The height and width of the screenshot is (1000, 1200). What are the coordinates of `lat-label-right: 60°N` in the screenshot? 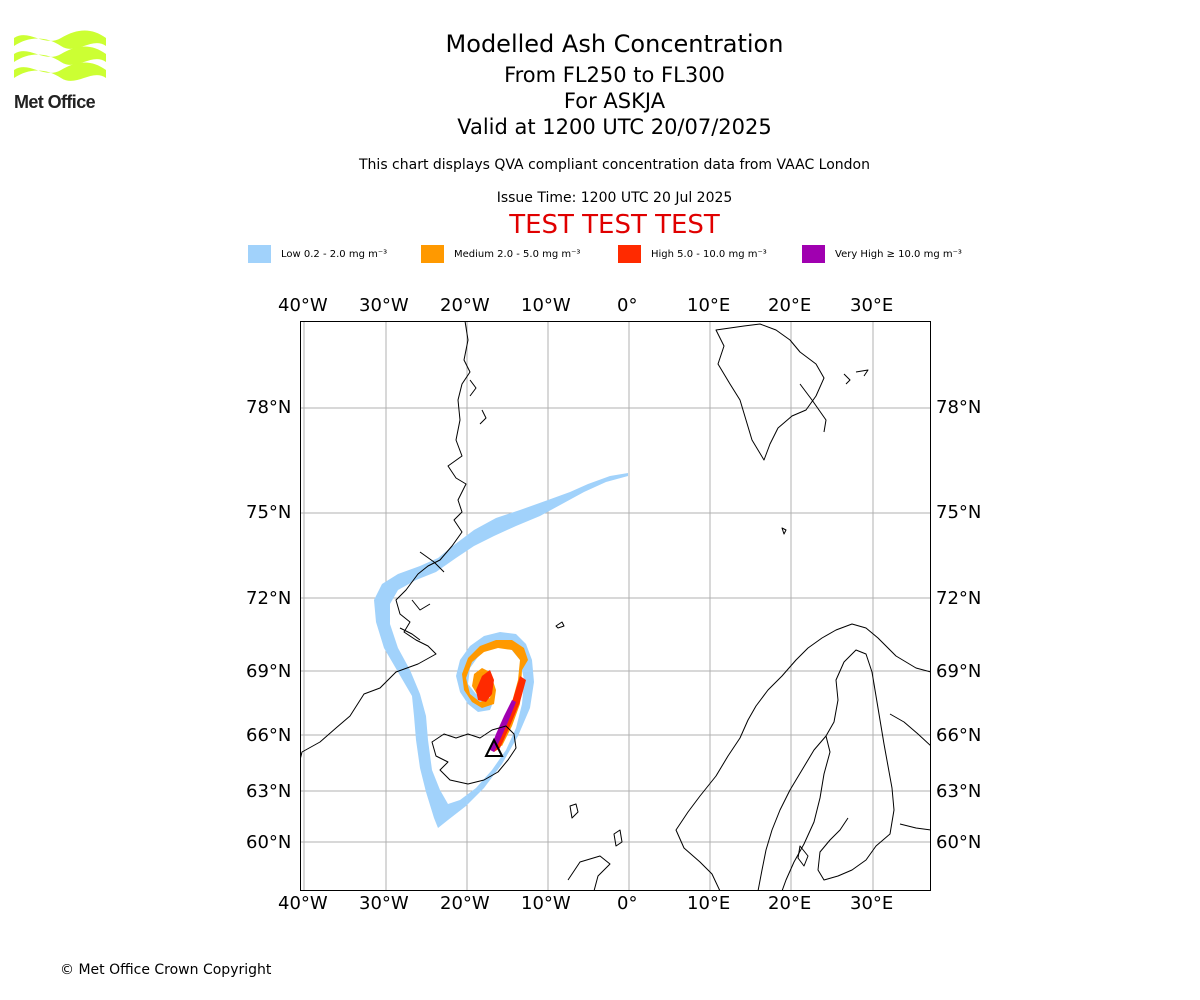 It's located at (959, 842).